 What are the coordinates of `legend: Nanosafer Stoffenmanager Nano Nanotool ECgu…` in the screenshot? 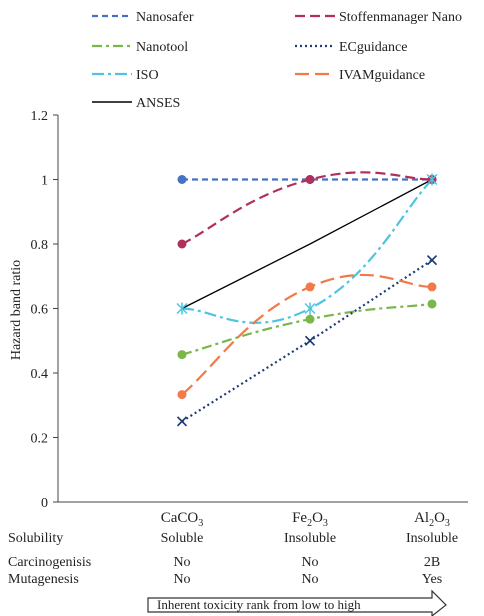 It's located at (277, 60).